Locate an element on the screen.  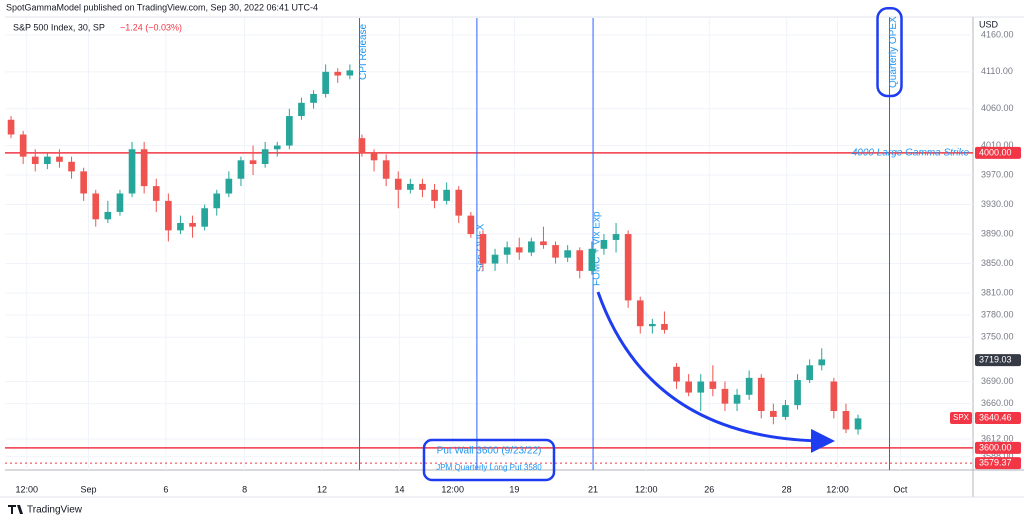
chart-legend-change: −1.24 (−0.03%) is located at coordinates (151, 27).